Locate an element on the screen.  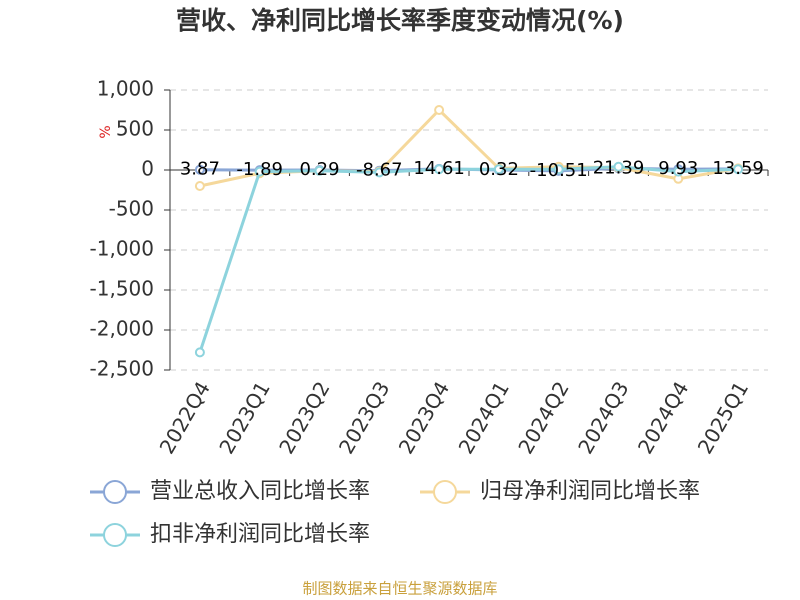
x-tick-label: 2023Q4 is located at coordinates (424, 417).